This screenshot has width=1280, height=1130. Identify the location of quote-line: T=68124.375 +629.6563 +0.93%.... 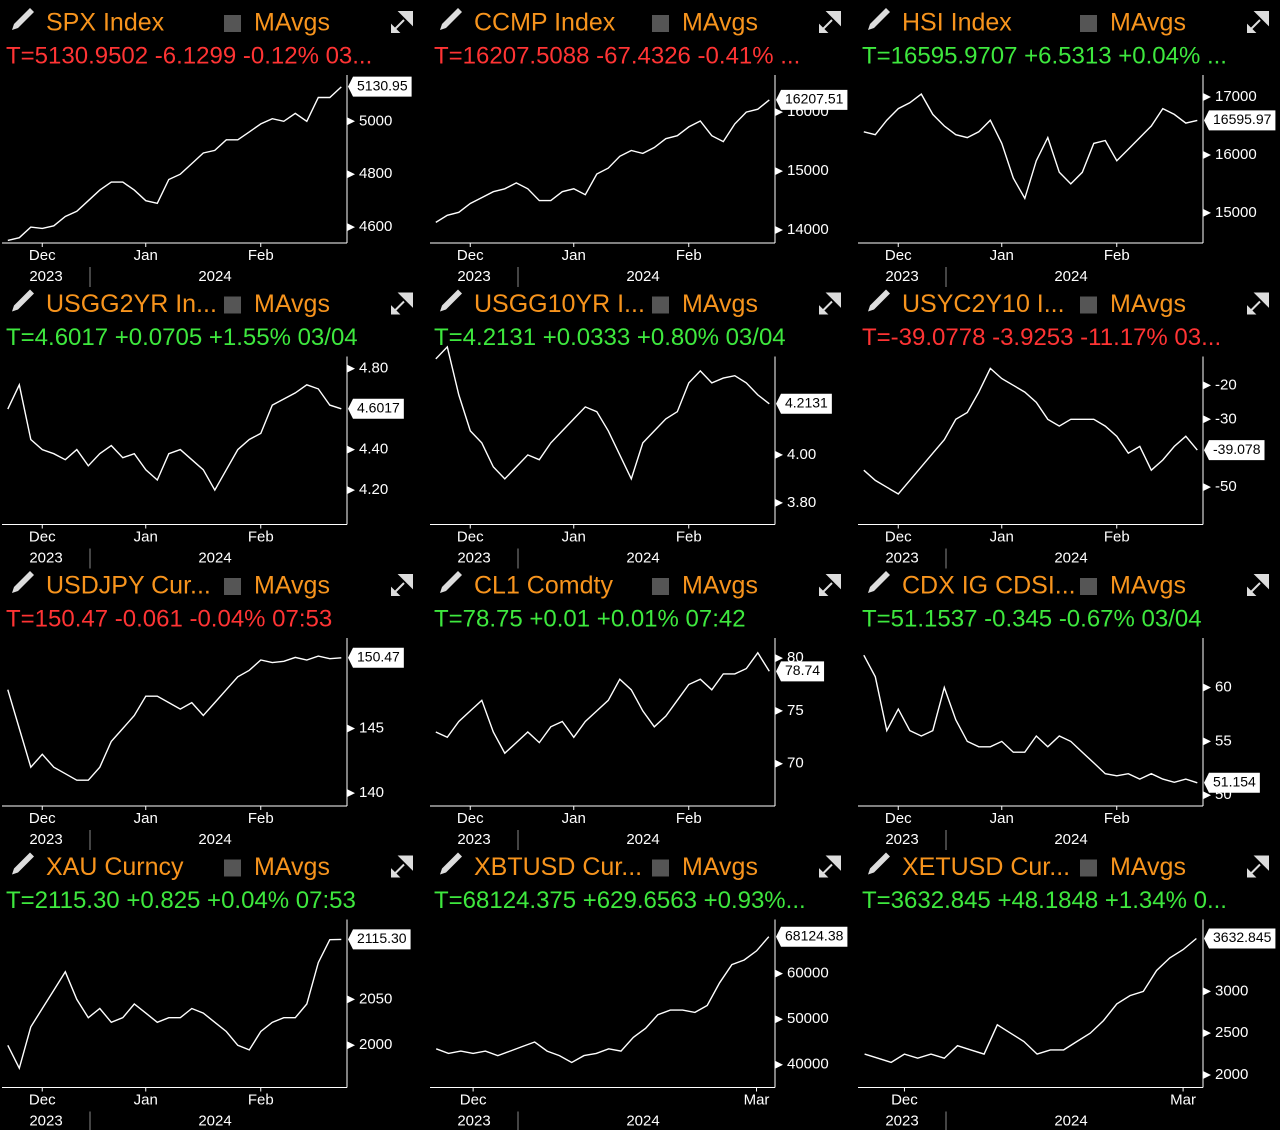
(620, 900).